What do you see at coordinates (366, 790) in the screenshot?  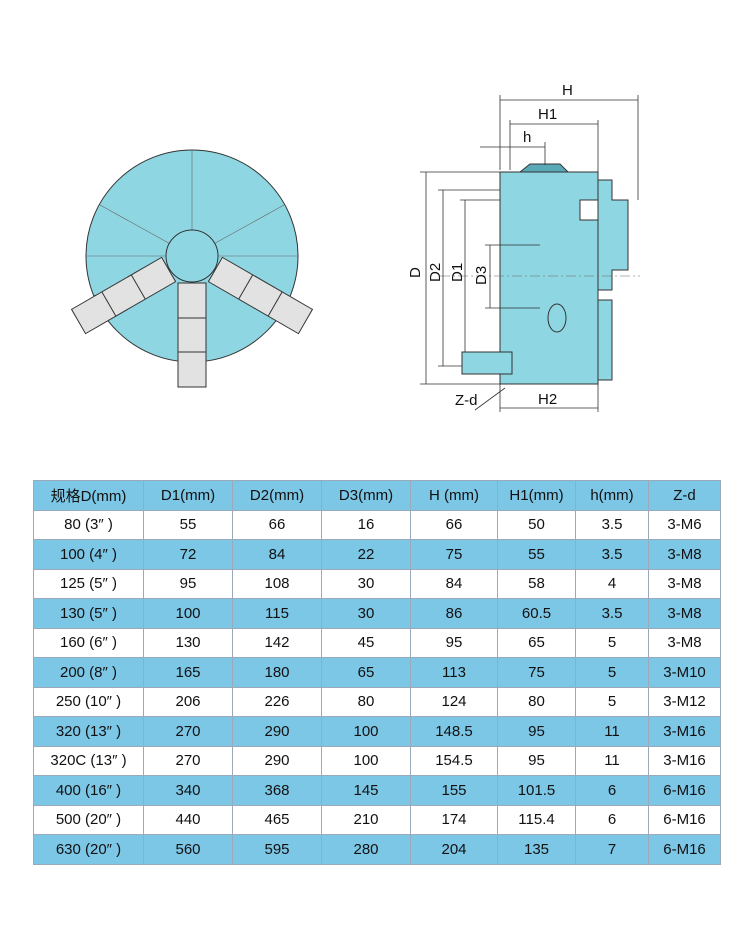 I see `table-cell: 145` at bounding box center [366, 790].